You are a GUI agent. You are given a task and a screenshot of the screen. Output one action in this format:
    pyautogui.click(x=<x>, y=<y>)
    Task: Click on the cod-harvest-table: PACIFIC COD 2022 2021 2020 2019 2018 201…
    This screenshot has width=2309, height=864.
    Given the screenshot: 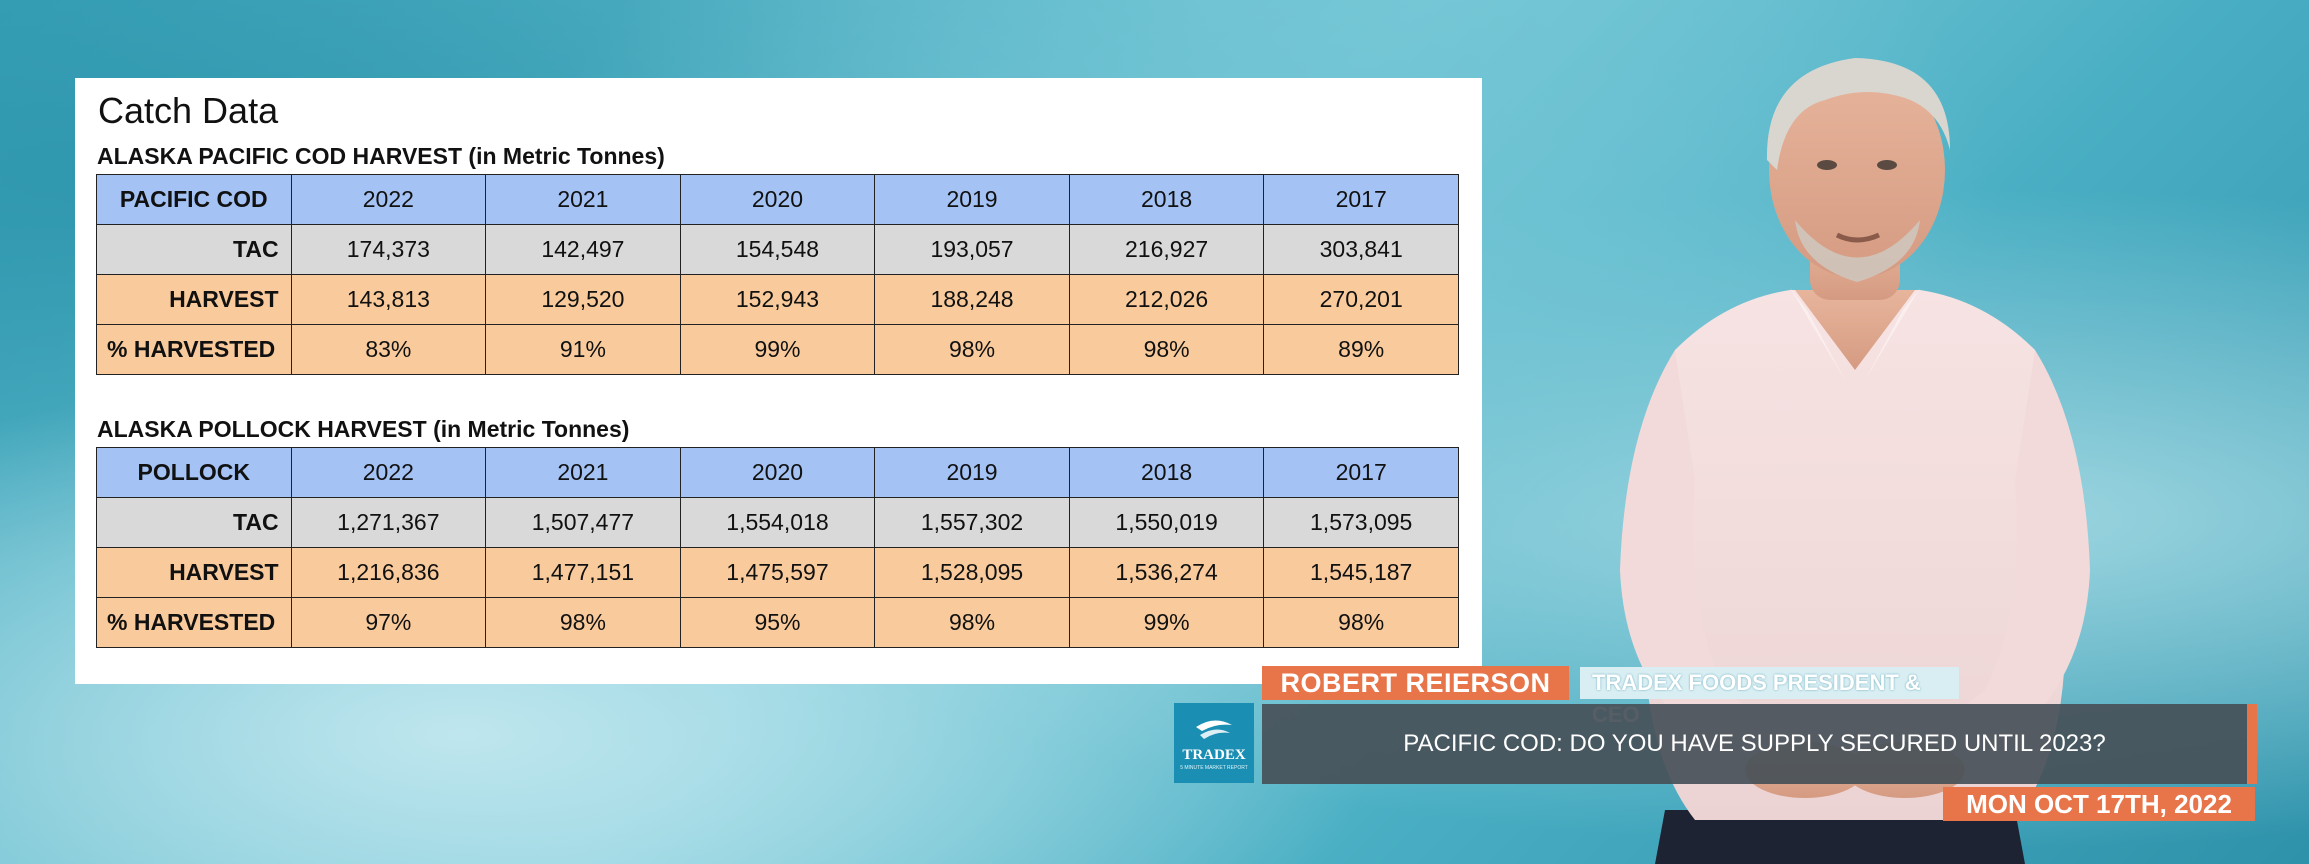 What is the action you would take?
    pyautogui.click(x=777, y=274)
    